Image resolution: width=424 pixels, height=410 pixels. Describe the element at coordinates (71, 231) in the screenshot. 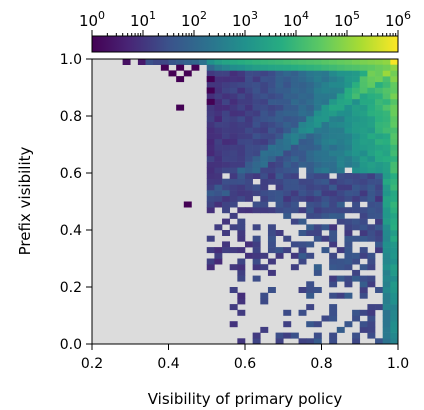

I see `y-tick-label: 0.4` at that location.